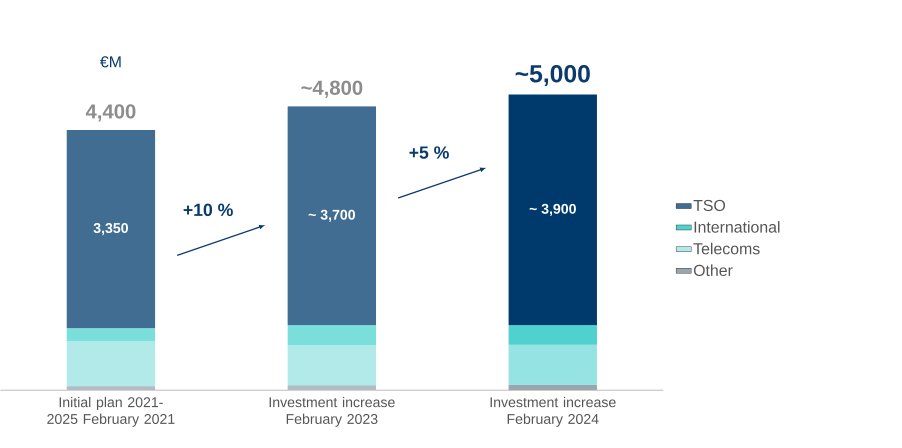 The height and width of the screenshot is (448, 902). Describe the element at coordinates (111, 113) in the screenshot. I see `total-label: 4,400` at that location.